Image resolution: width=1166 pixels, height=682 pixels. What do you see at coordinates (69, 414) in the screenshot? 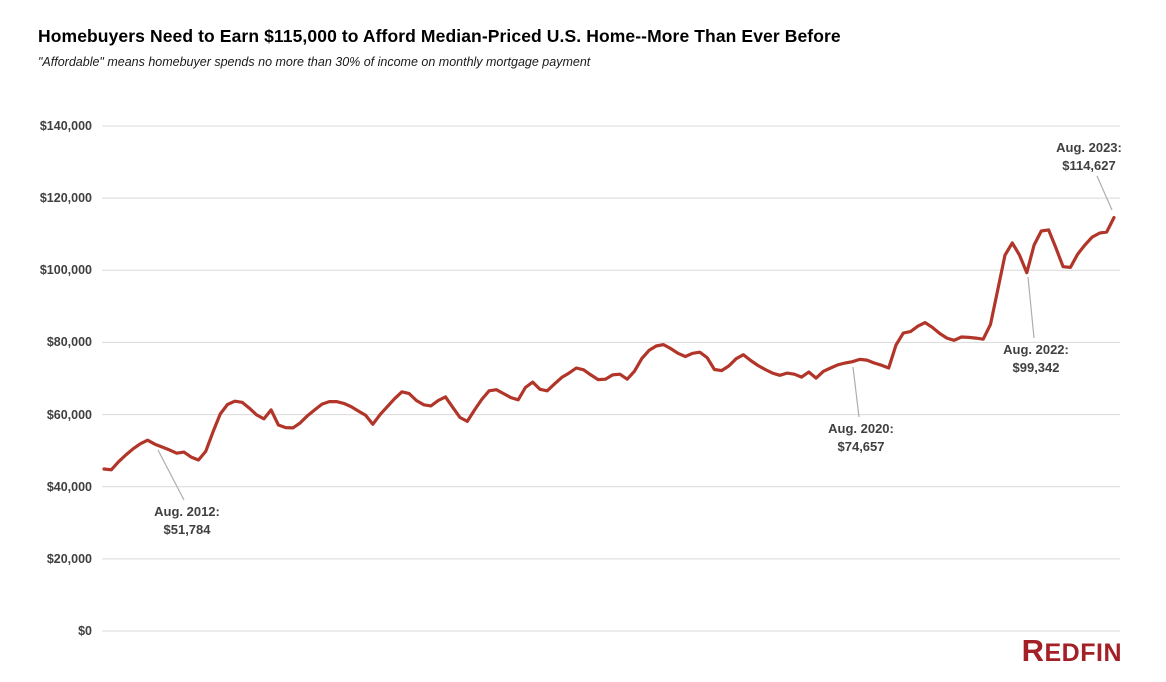
I see `y-axis-label: $60,000` at bounding box center [69, 414].